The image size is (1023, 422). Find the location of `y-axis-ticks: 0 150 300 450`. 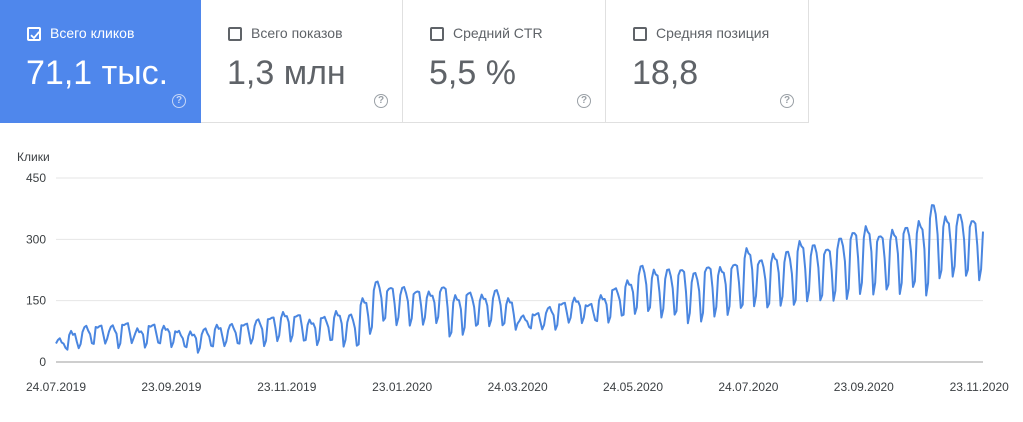

y-axis-ticks: 0 150 300 450 is located at coordinates (36, 270).